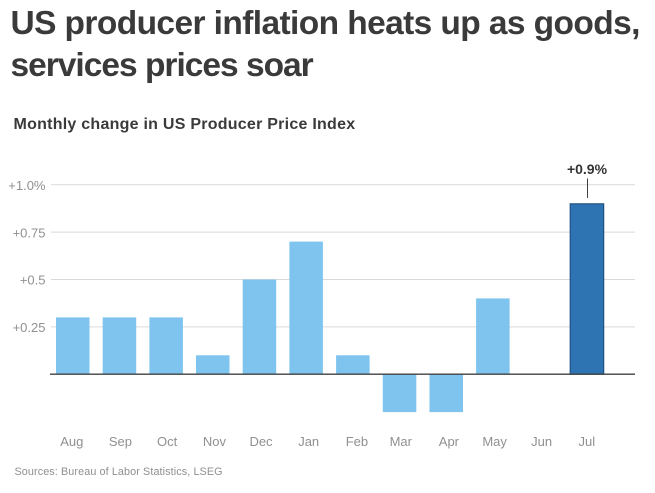  What do you see at coordinates (120, 441) in the screenshot?
I see `svg-text: Sep` at bounding box center [120, 441].